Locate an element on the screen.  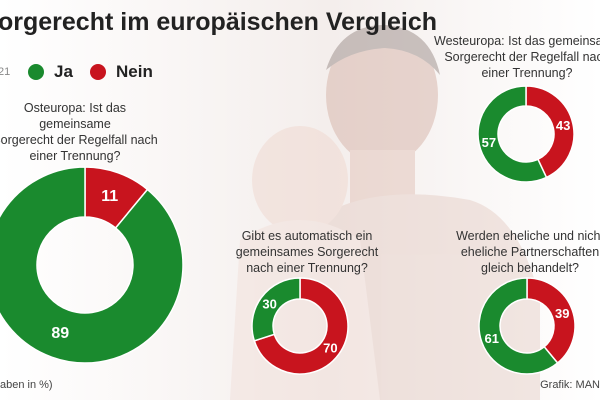
slice-automatisch-ja is located at coordinates (276, 309).